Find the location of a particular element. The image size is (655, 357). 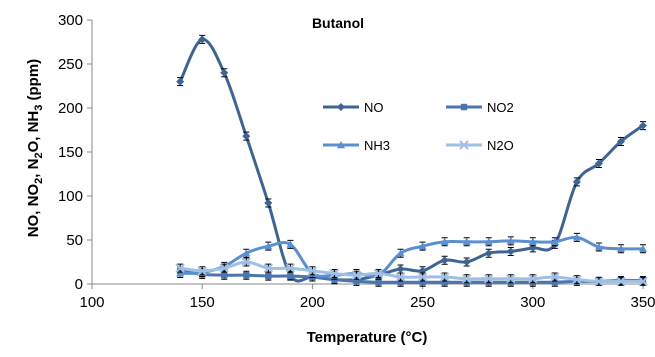

legend: NO NO2 NH3 N2O is located at coordinates (418, 126).